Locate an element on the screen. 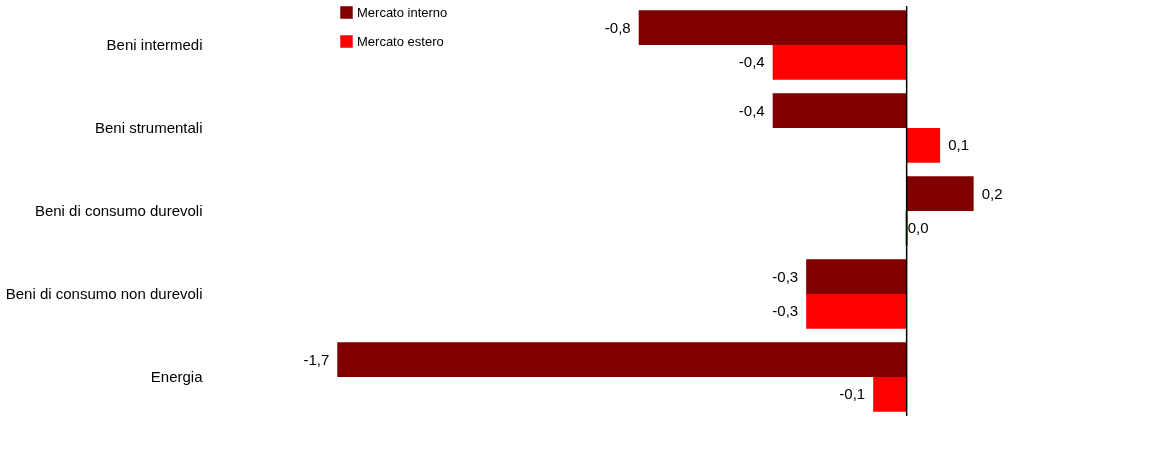 This screenshot has height=461, width=1154. data-label: -1,7 is located at coordinates (316, 359).